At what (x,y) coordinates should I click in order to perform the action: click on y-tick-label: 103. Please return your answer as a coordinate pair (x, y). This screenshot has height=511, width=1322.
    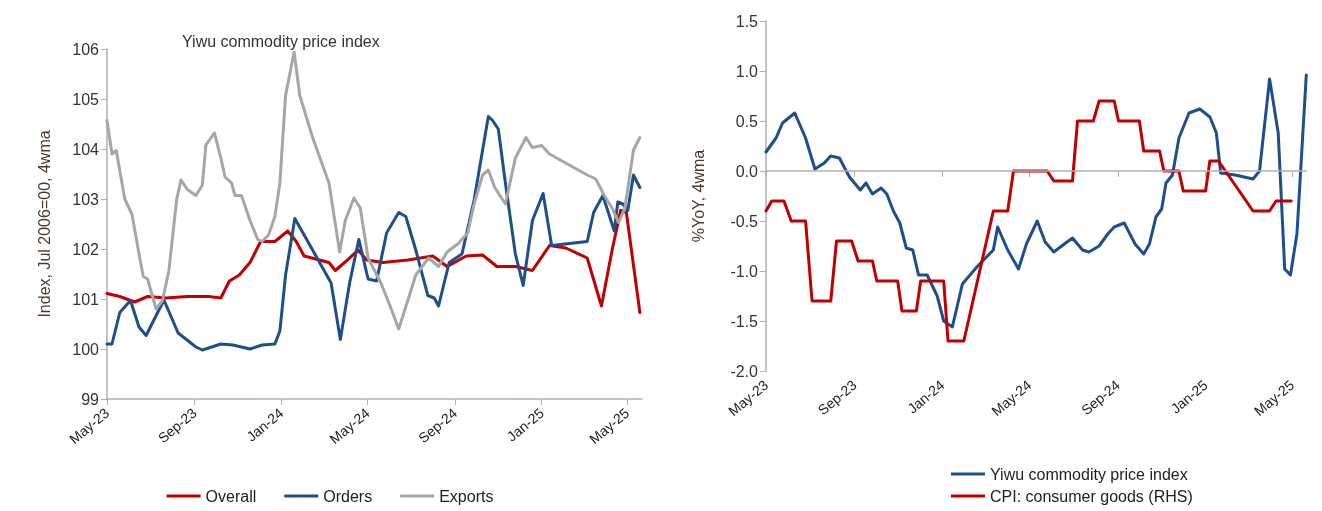
    Looking at the image, I should click on (86, 199).